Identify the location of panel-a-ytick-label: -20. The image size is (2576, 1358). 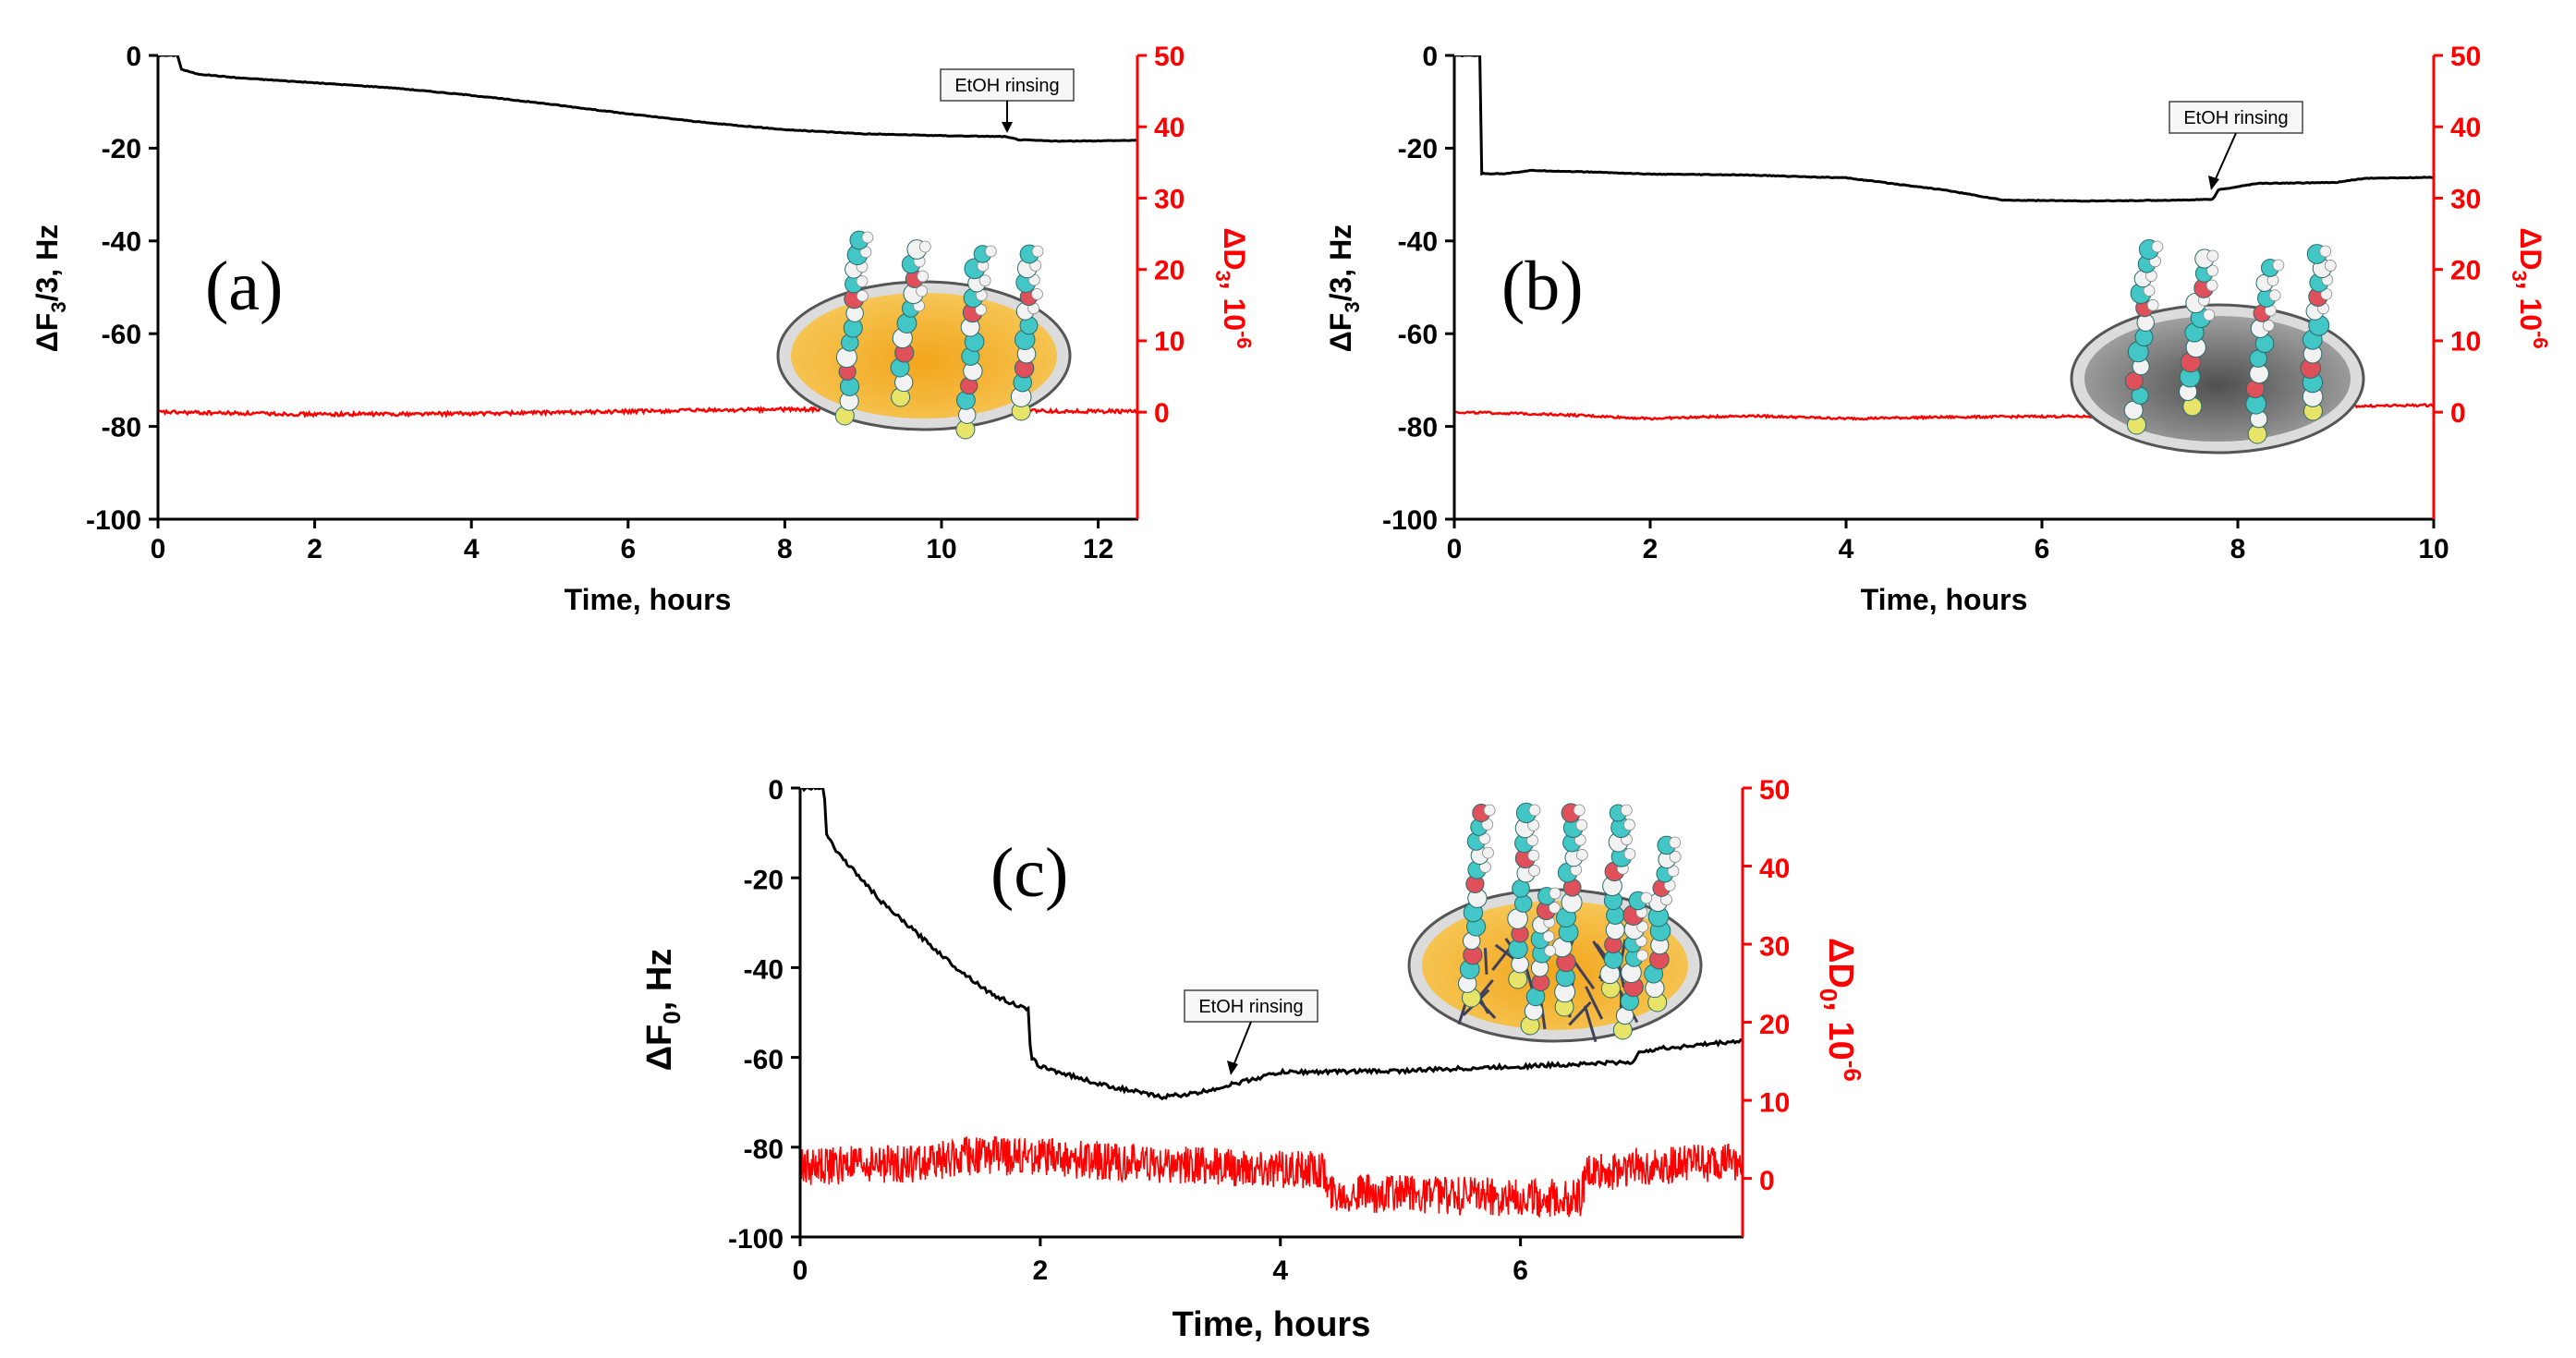
(121, 149).